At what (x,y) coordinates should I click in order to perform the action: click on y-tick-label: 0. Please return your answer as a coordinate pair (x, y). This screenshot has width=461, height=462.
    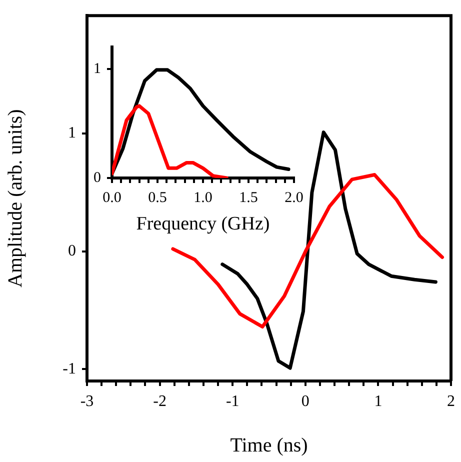
    Looking at the image, I should click on (72, 251).